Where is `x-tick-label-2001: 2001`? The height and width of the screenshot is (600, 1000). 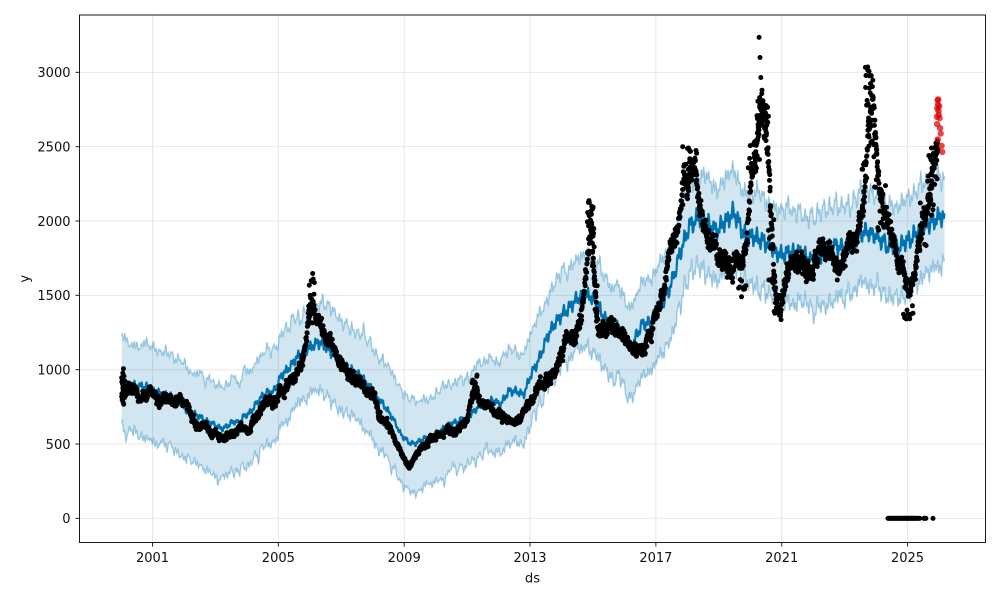 x-tick-label-2001: 2001 is located at coordinates (152, 558).